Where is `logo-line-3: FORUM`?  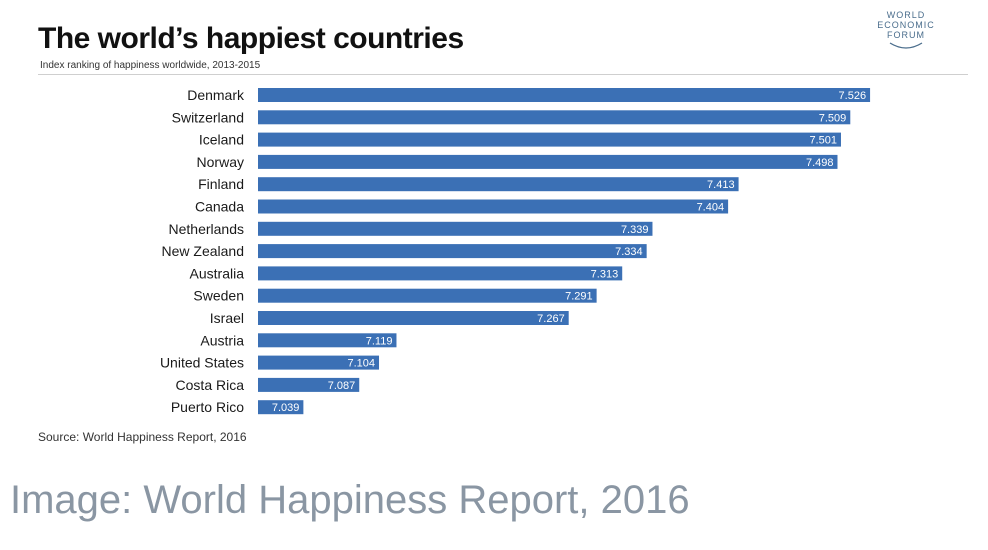 logo-line-3: FORUM is located at coordinates (906, 35).